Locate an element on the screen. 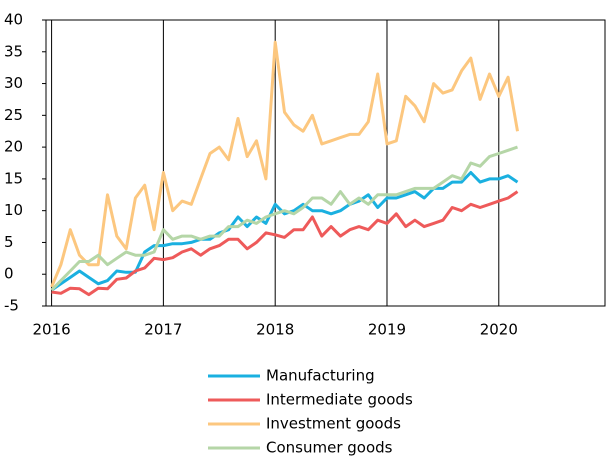  x-tick-label: 2016 is located at coordinates (51, 330).